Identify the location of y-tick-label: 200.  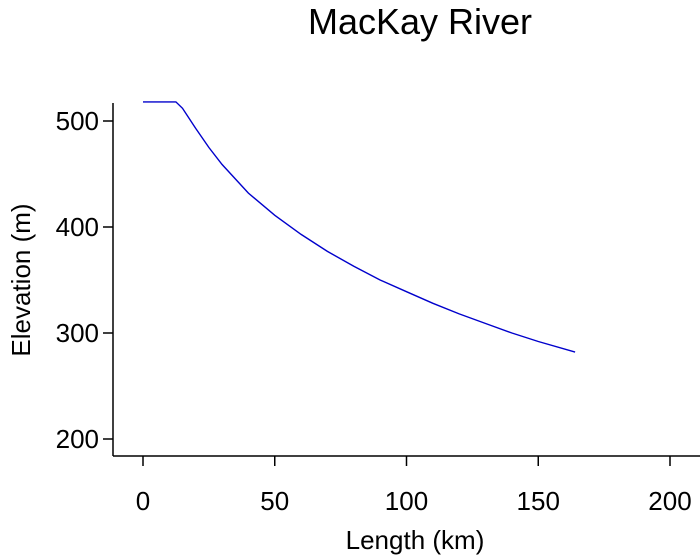
(77, 439).